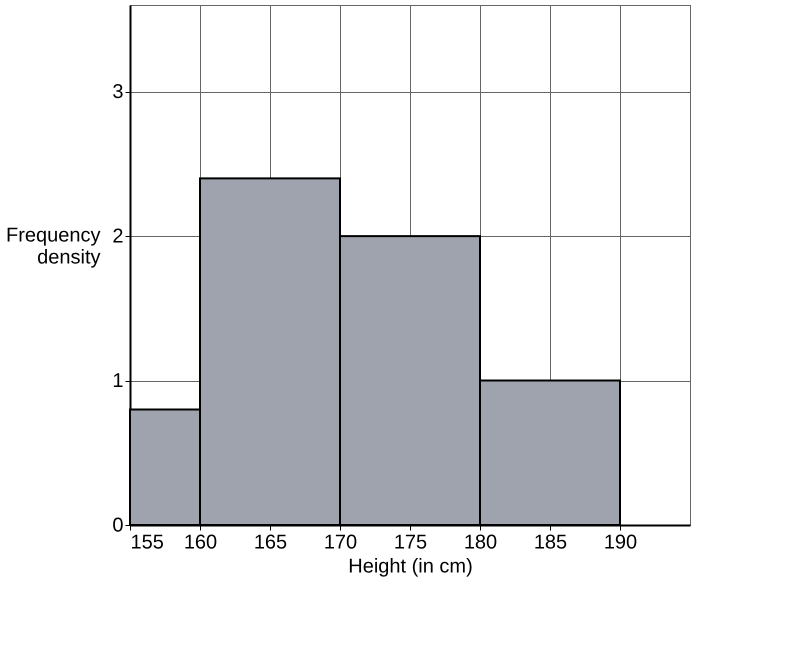  Describe the element at coordinates (341, 543) in the screenshot. I see `x-tick-label: 170` at that location.